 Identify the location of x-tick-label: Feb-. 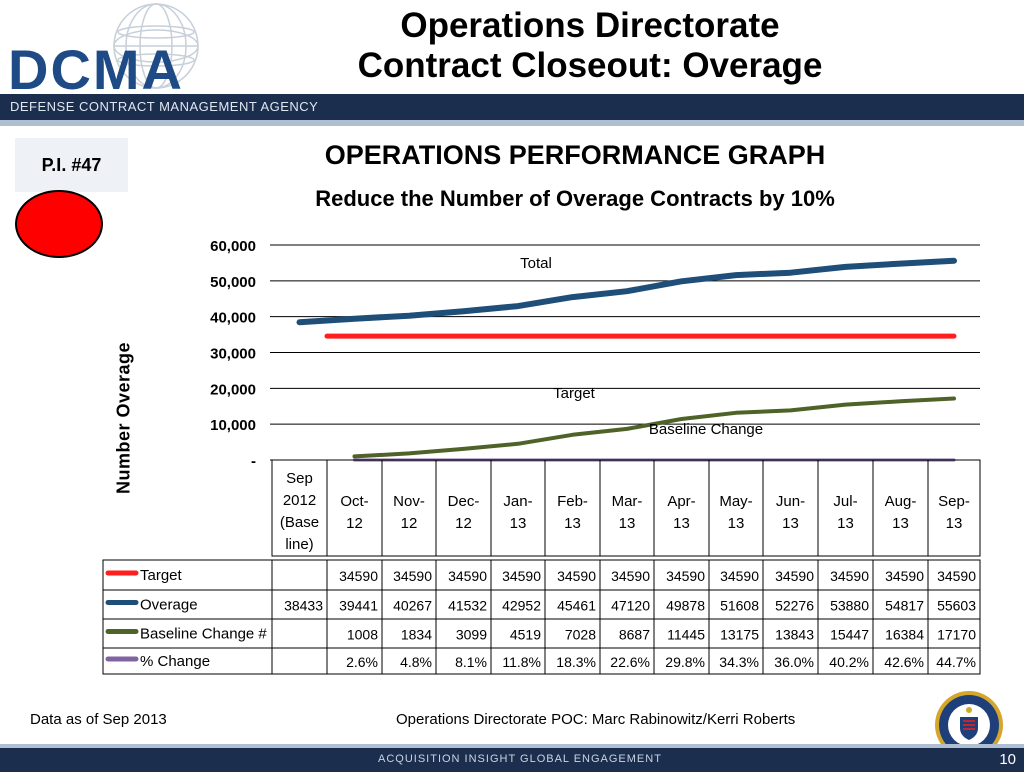
(572, 501).